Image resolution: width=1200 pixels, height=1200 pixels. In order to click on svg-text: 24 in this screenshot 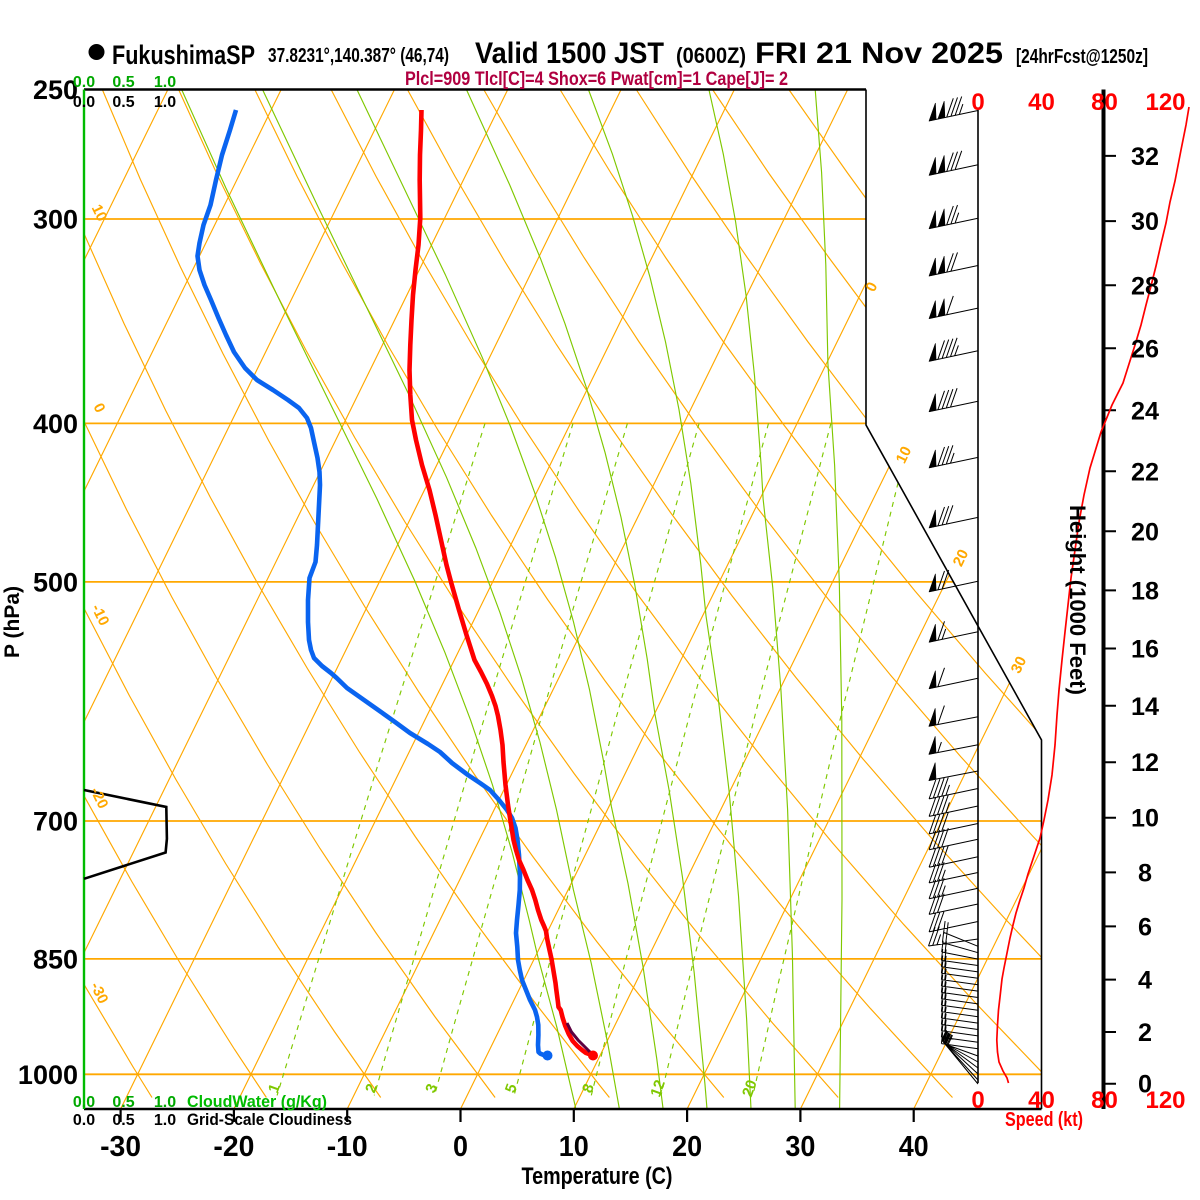, I will do `click(1145, 411)`.